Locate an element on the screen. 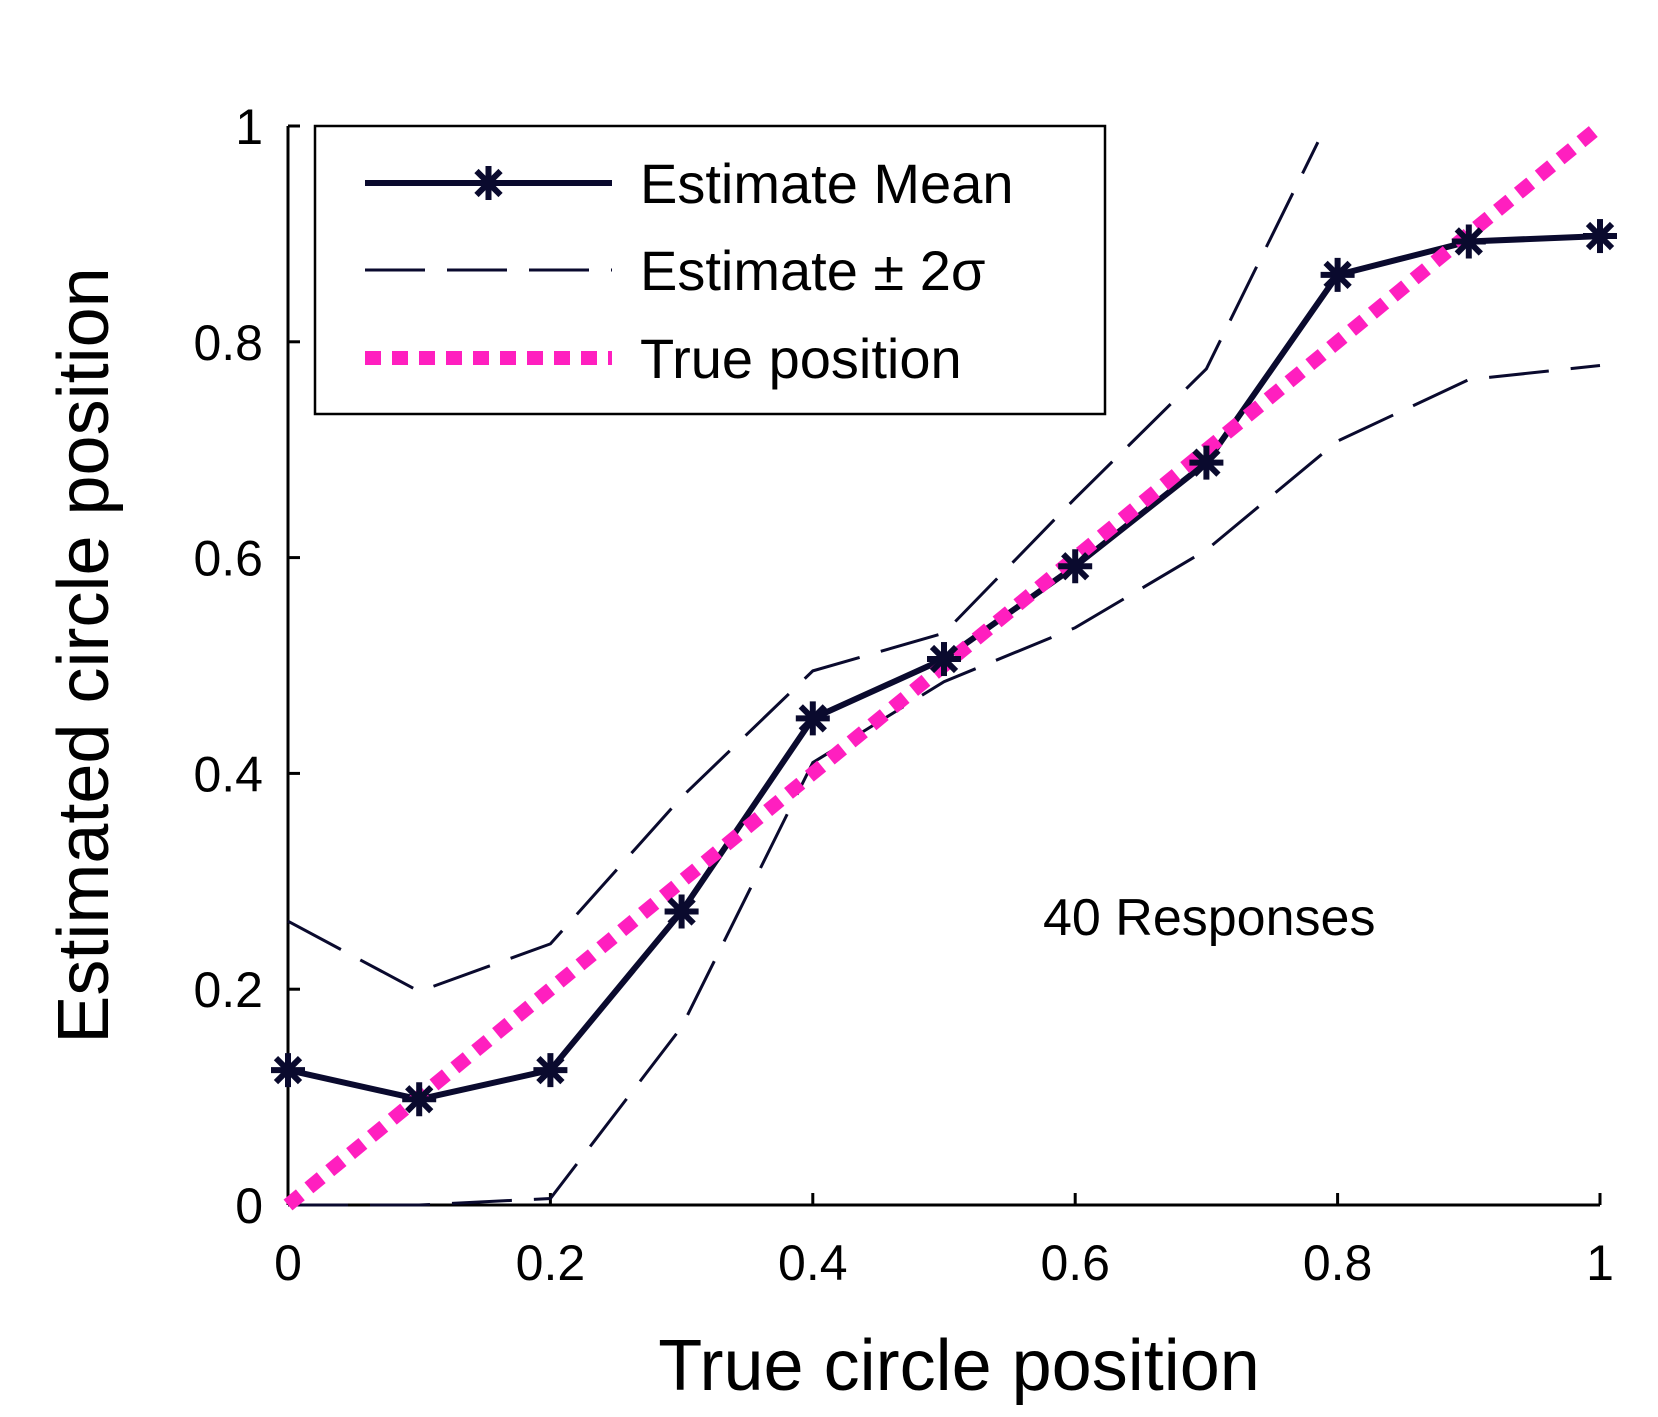  x-tick-label: 0 is located at coordinates (288, 1263).